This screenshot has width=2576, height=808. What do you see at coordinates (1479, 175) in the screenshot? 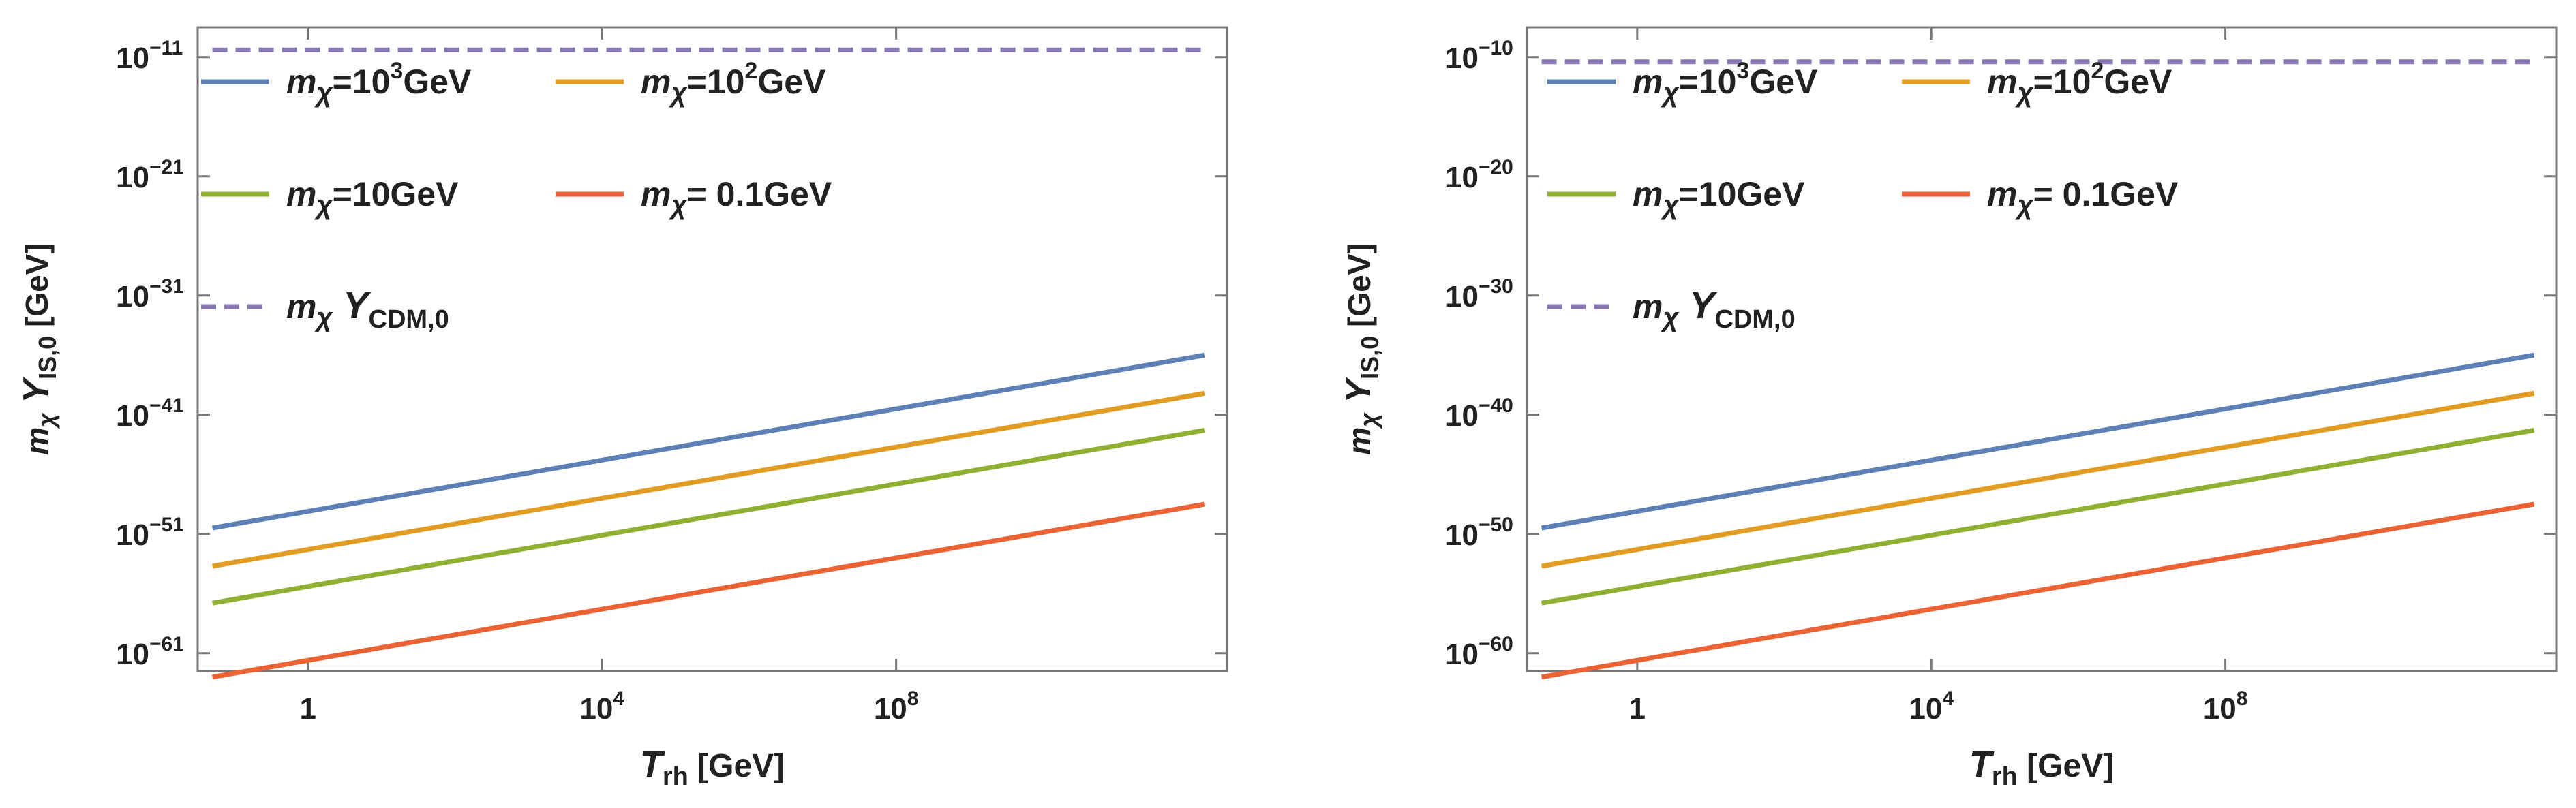
I see `y-tick-label: 10−20` at bounding box center [1479, 175].